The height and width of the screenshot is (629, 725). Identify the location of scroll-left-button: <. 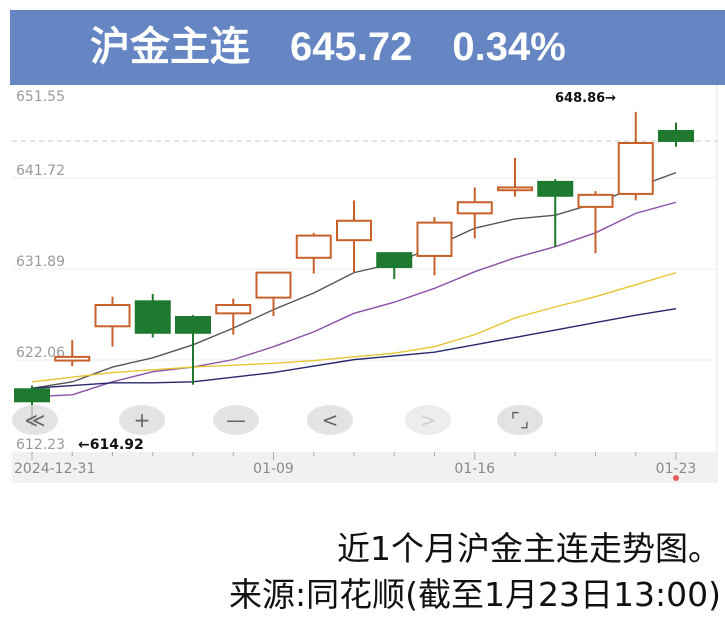
(330, 420).